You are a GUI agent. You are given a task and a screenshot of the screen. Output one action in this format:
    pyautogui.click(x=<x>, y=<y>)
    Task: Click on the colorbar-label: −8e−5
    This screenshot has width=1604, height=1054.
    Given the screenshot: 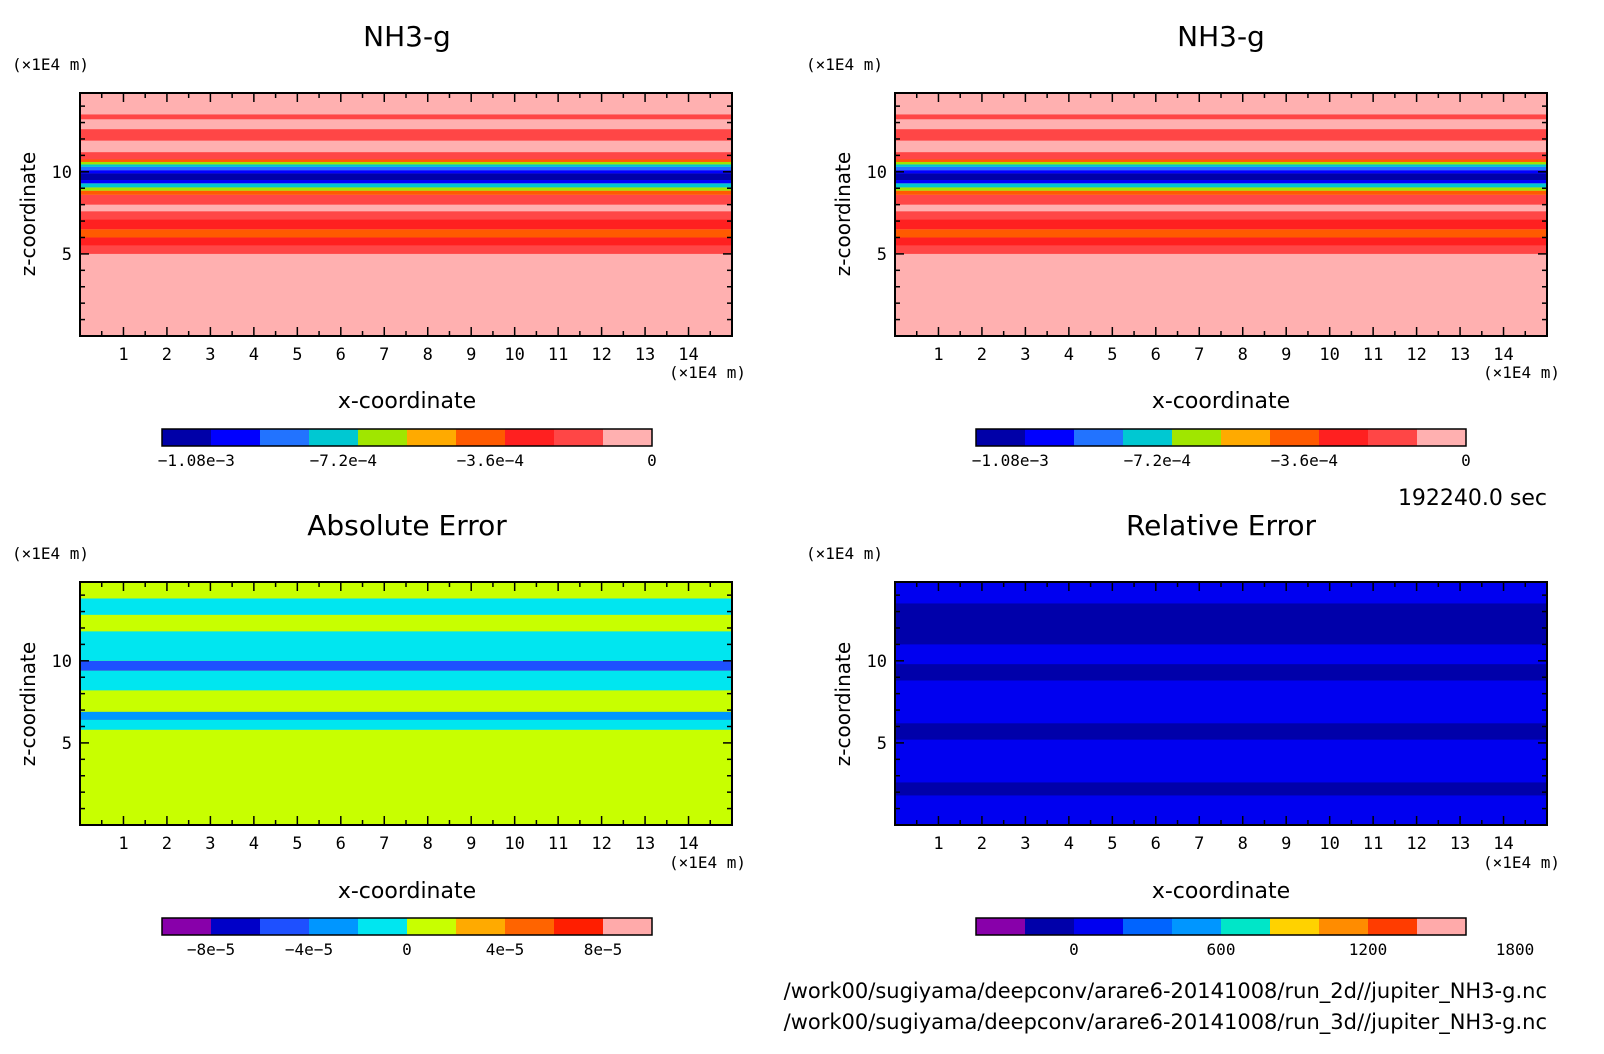 What is the action you would take?
    pyautogui.click(x=211, y=949)
    